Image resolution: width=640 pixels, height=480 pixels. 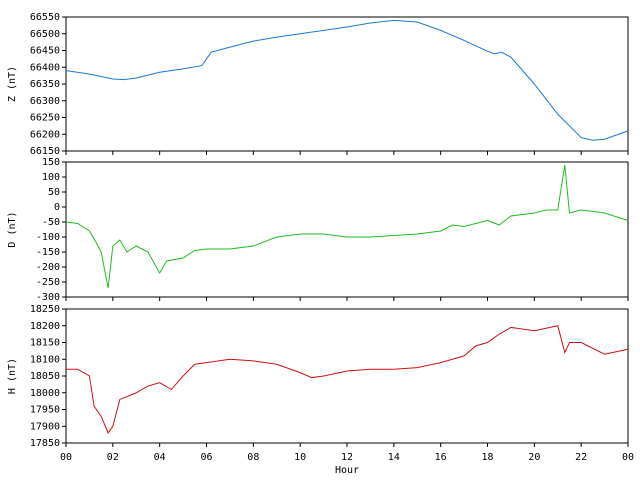 What do you see at coordinates (51, 162) in the screenshot?
I see `y-tick-label: 150` at bounding box center [51, 162].